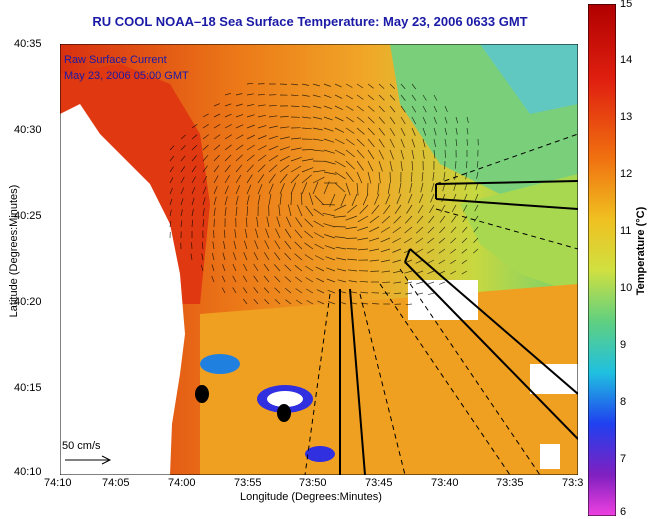  I want to click on scale-arrowhead, so click(106, 460).